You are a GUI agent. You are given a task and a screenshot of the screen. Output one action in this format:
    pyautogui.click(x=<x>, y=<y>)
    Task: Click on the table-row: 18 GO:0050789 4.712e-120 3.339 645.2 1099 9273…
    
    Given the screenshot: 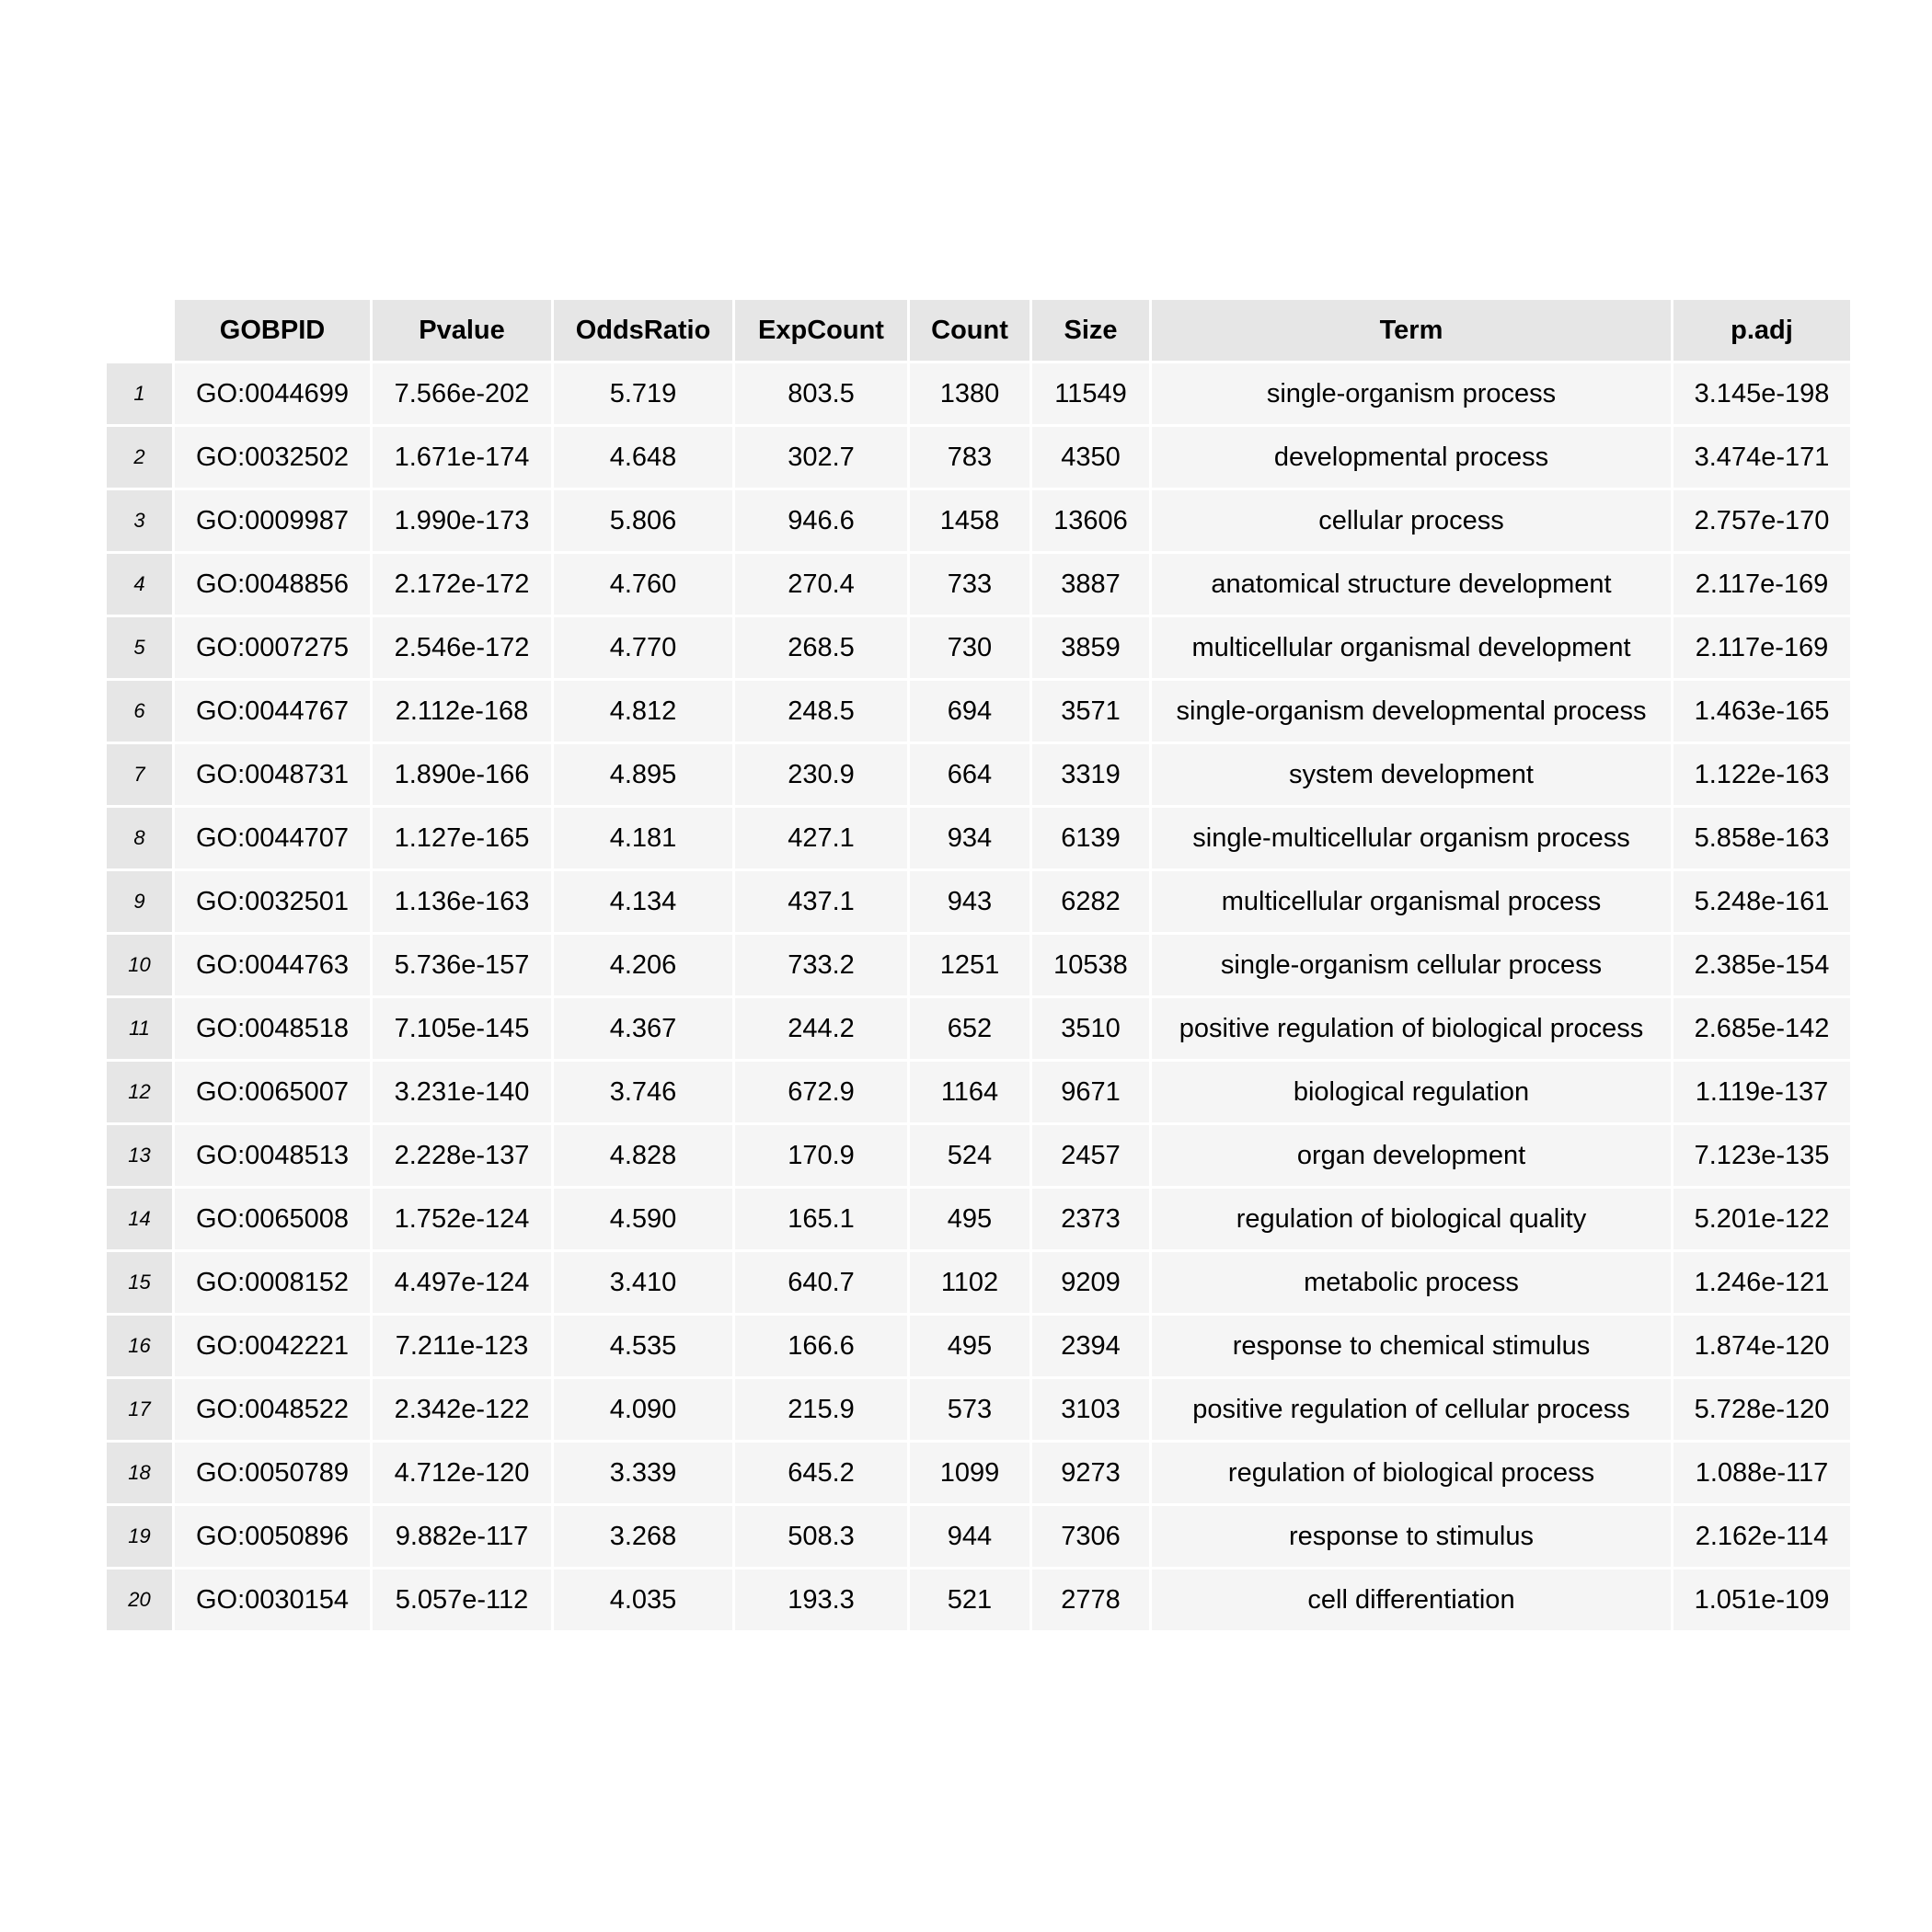 What is the action you would take?
    pyautogui.click(x=978, y=1473)
    